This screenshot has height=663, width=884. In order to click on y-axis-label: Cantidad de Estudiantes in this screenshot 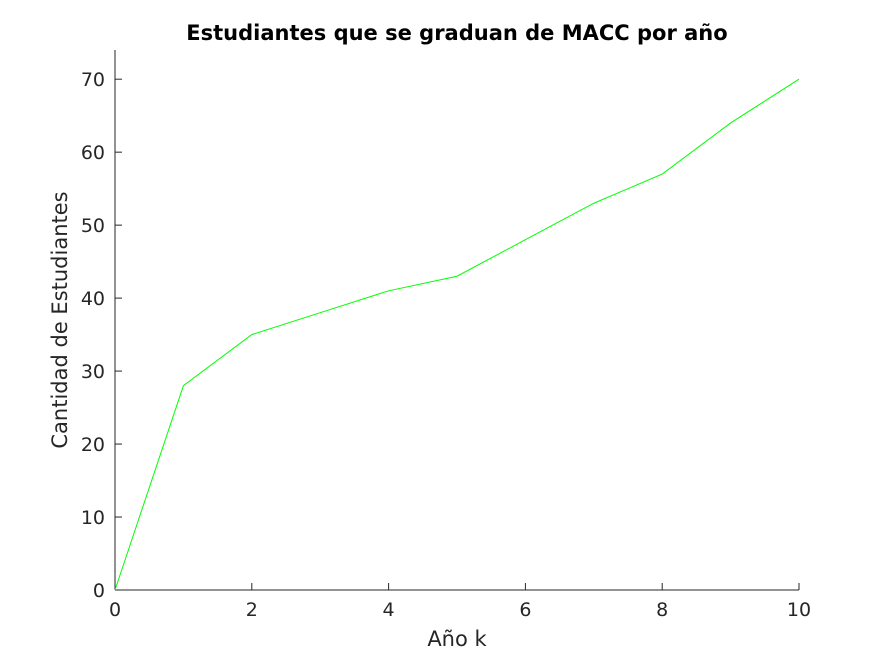, I will do `click(60, 319)`.